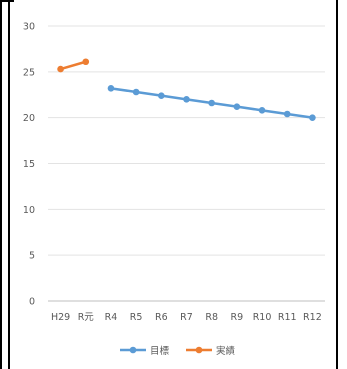 The height and width of the screenshot is (369, 347). I want to click on y-tick-label: 30, so click(29, 27).